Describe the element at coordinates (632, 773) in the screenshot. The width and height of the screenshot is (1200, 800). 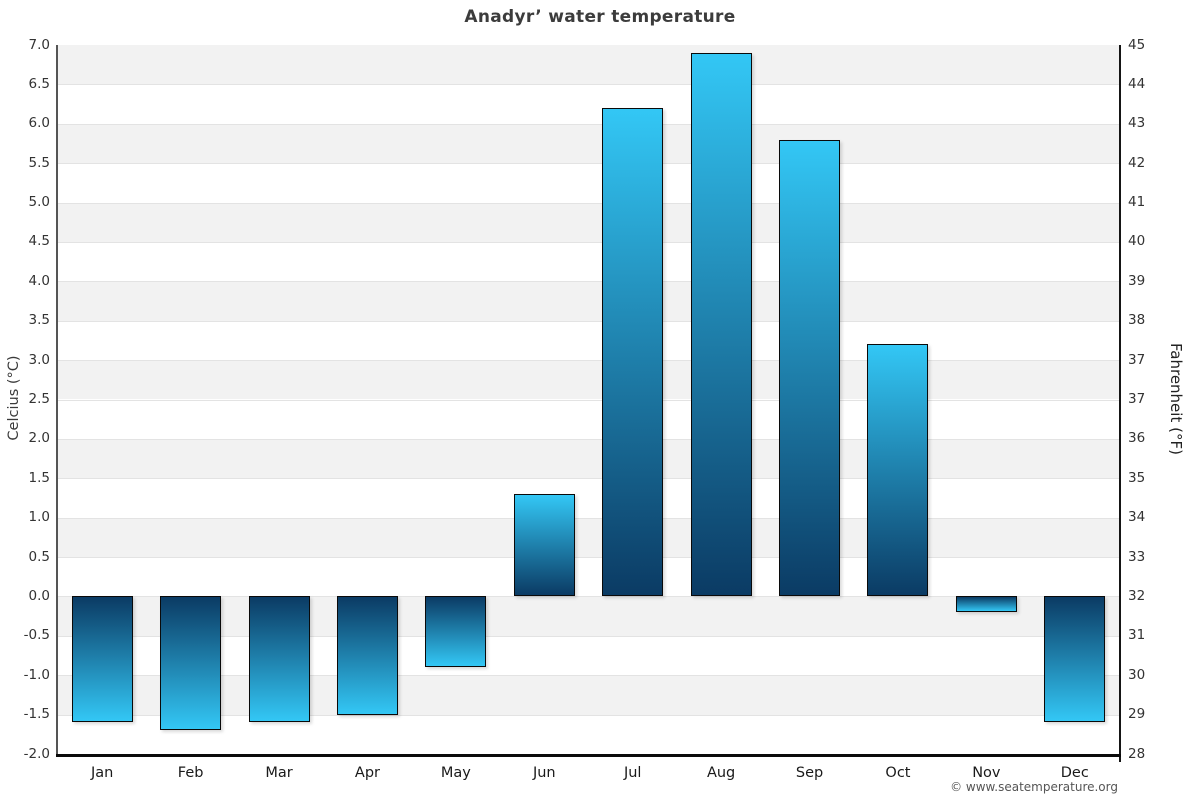
I see `month-label-jul: Jul` at that location.